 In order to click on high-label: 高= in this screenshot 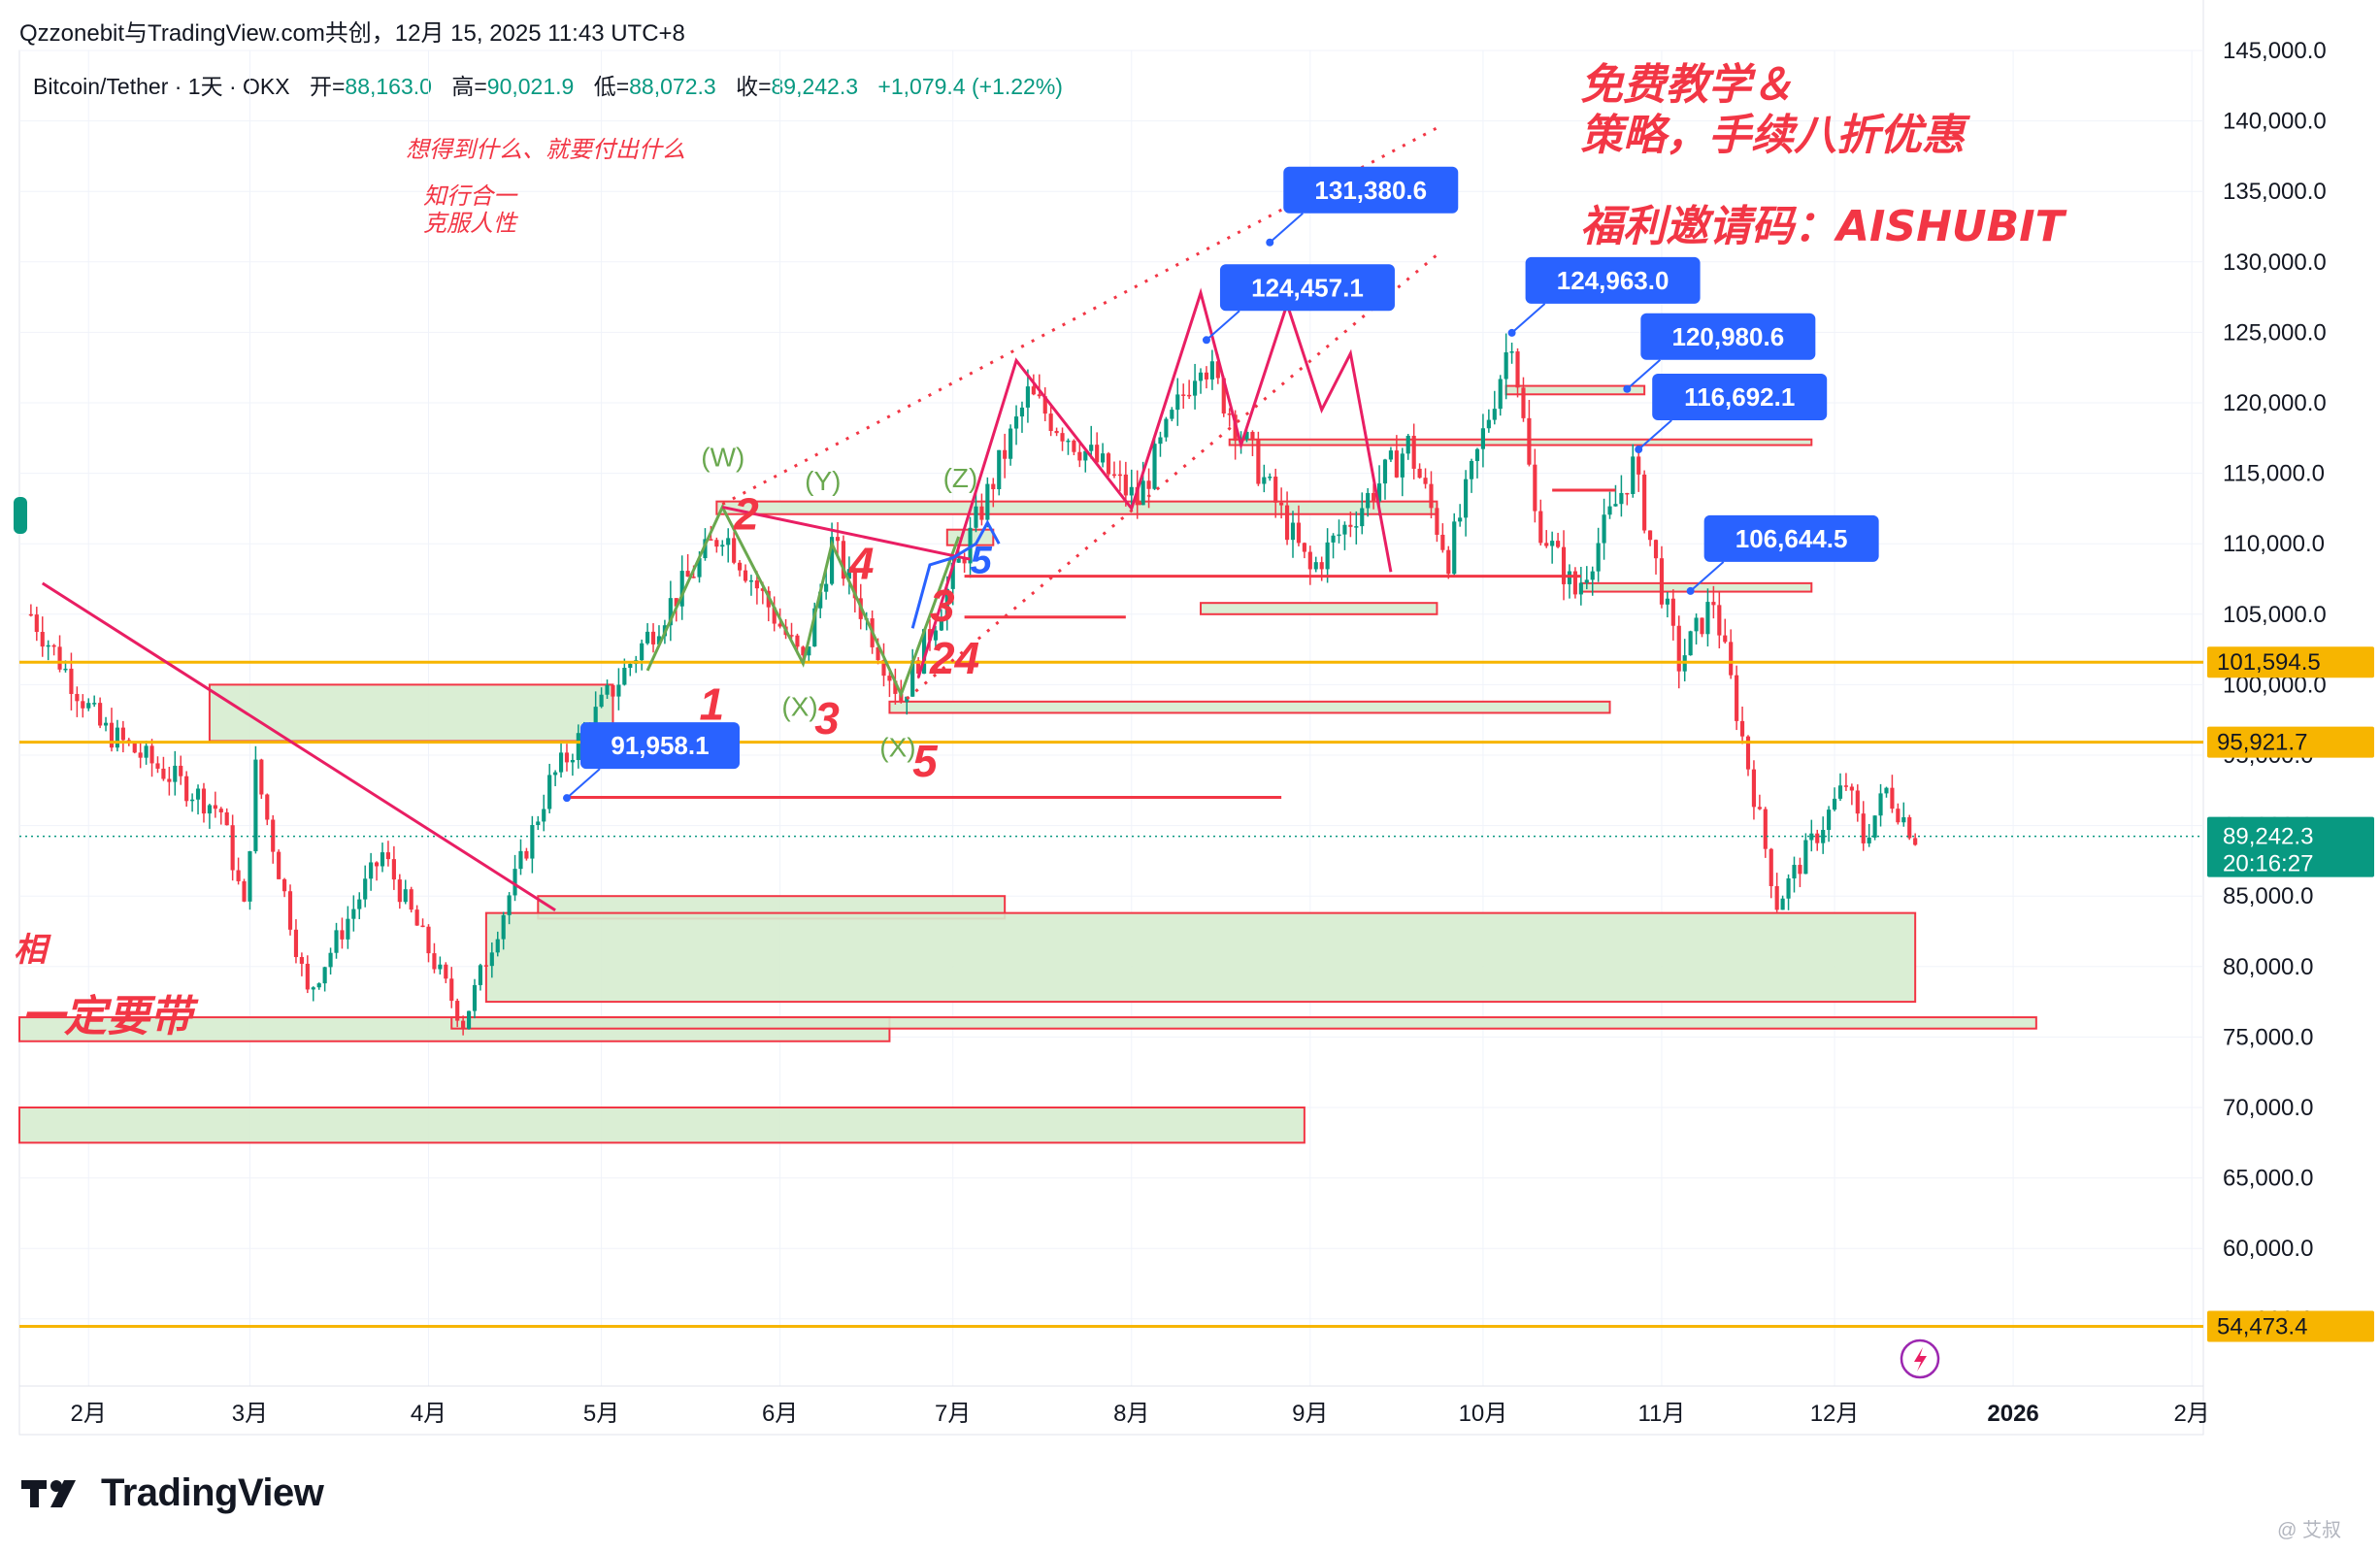, I will do `click(469, 86)`.